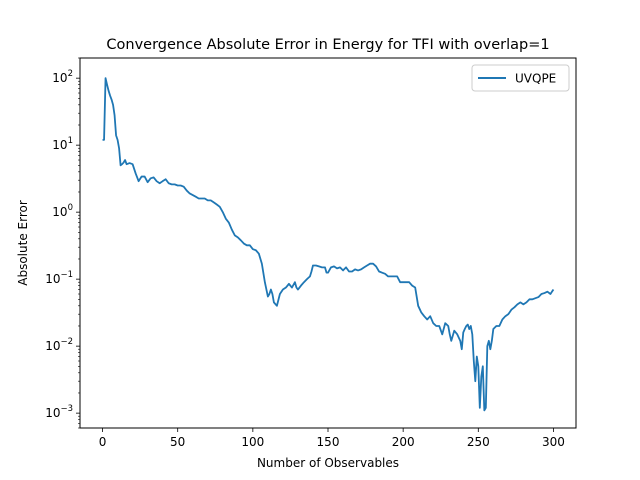 This screenshot has height=480, width=640. What do you see at coordinates (535, 79) in the screenshot?
I see `legend-label: UVQPE` at bounding box center [535, 79].